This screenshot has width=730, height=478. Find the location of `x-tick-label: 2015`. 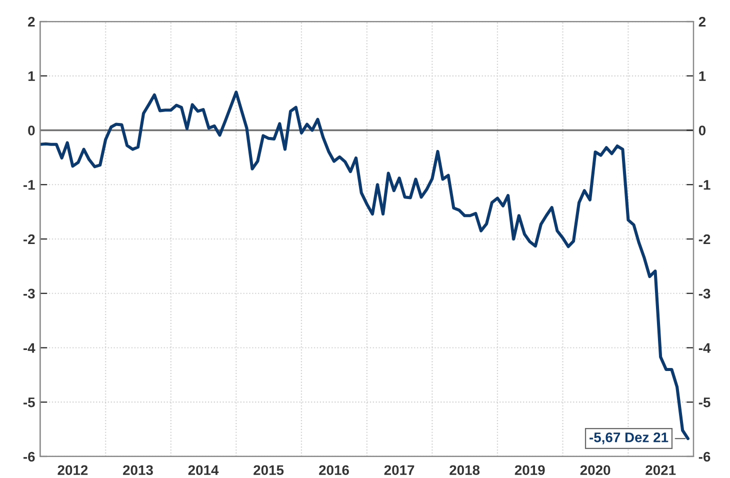

x-tick-label: 2015 is located at coordinates (269, 470).